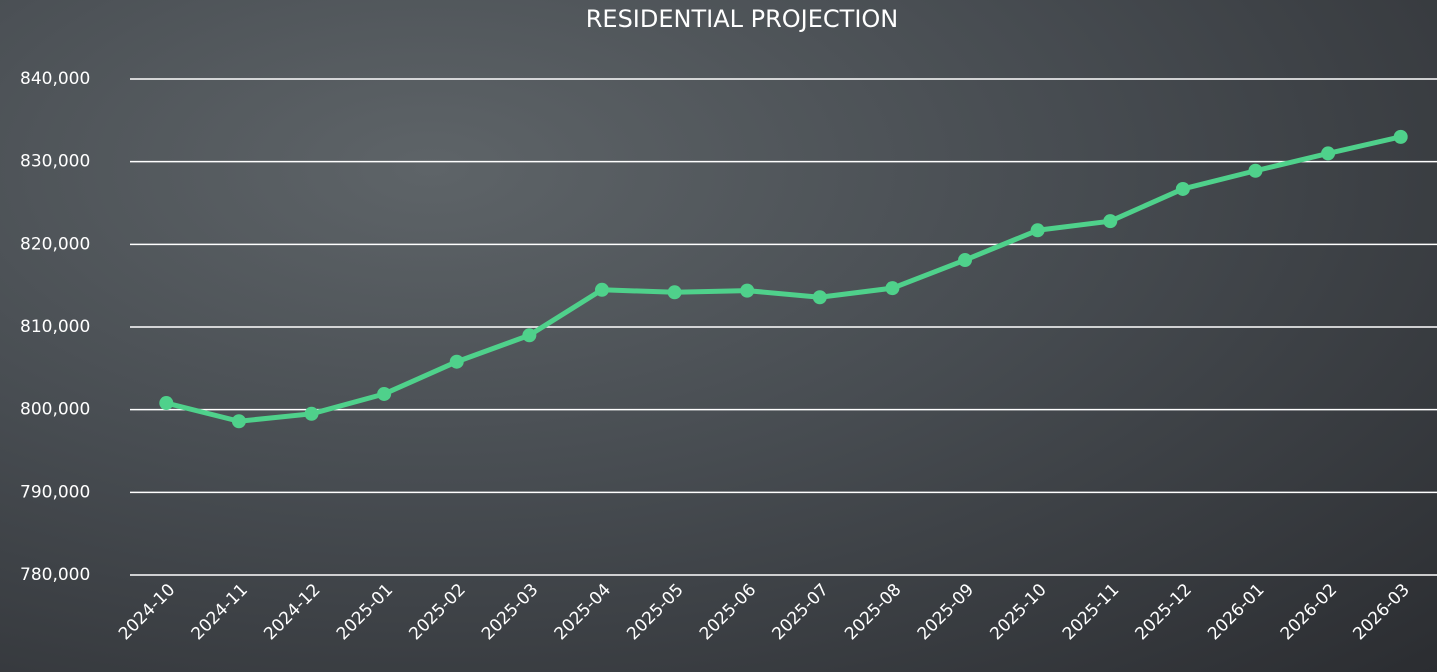  Describe the element at coordinates (946, 612) in the screenshot. I see `x-tick-label: 2025-09` at that location.